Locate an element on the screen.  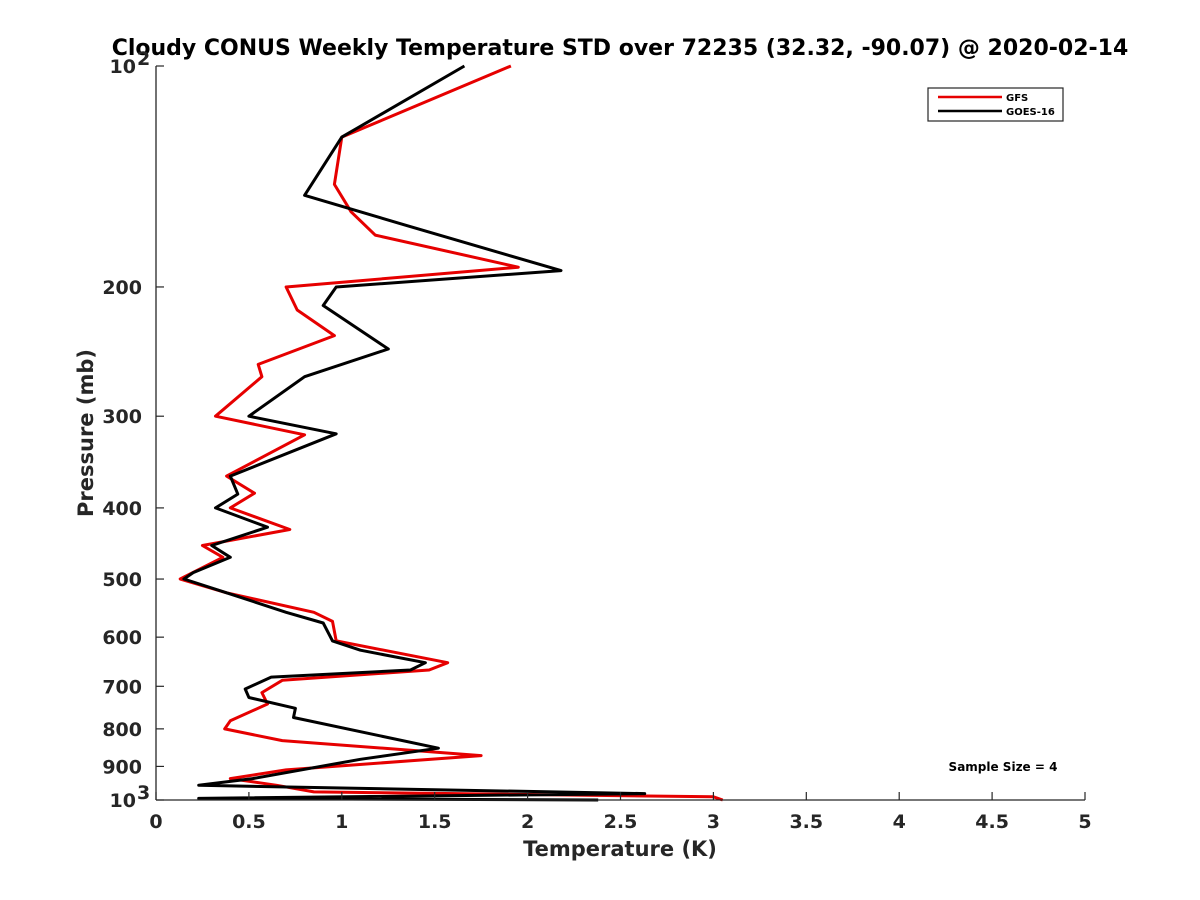
y-axis-label: Pressure (mb) is located at coordinates (86, 433).